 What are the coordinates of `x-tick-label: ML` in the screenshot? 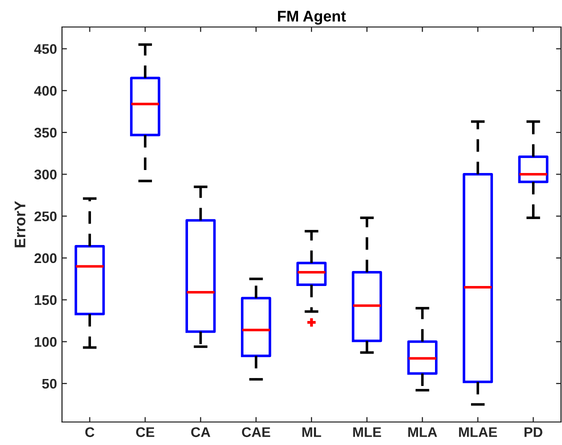 It's located at (312, 432).